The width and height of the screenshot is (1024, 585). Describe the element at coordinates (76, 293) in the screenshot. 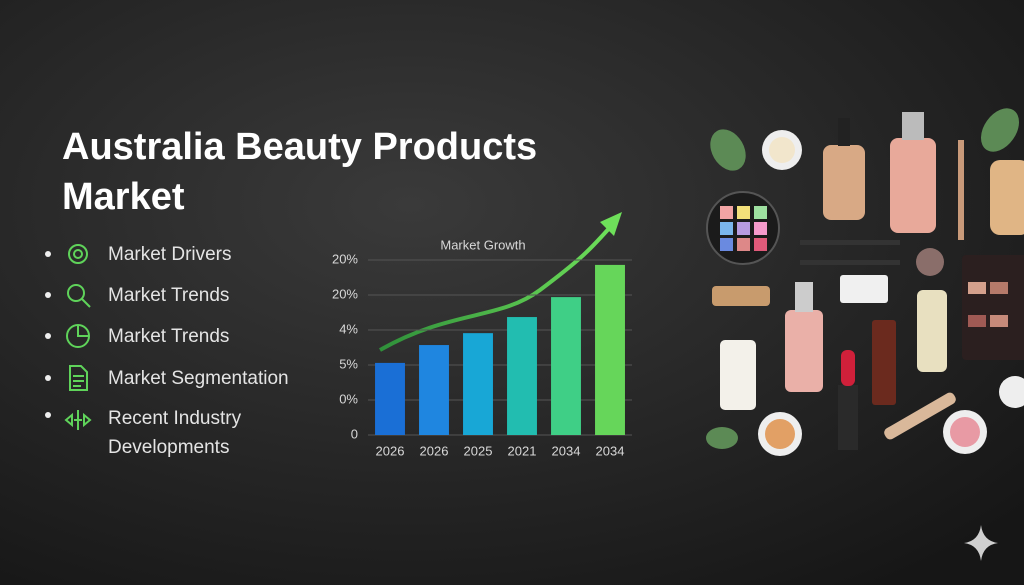

I see `search-icon` at that location.